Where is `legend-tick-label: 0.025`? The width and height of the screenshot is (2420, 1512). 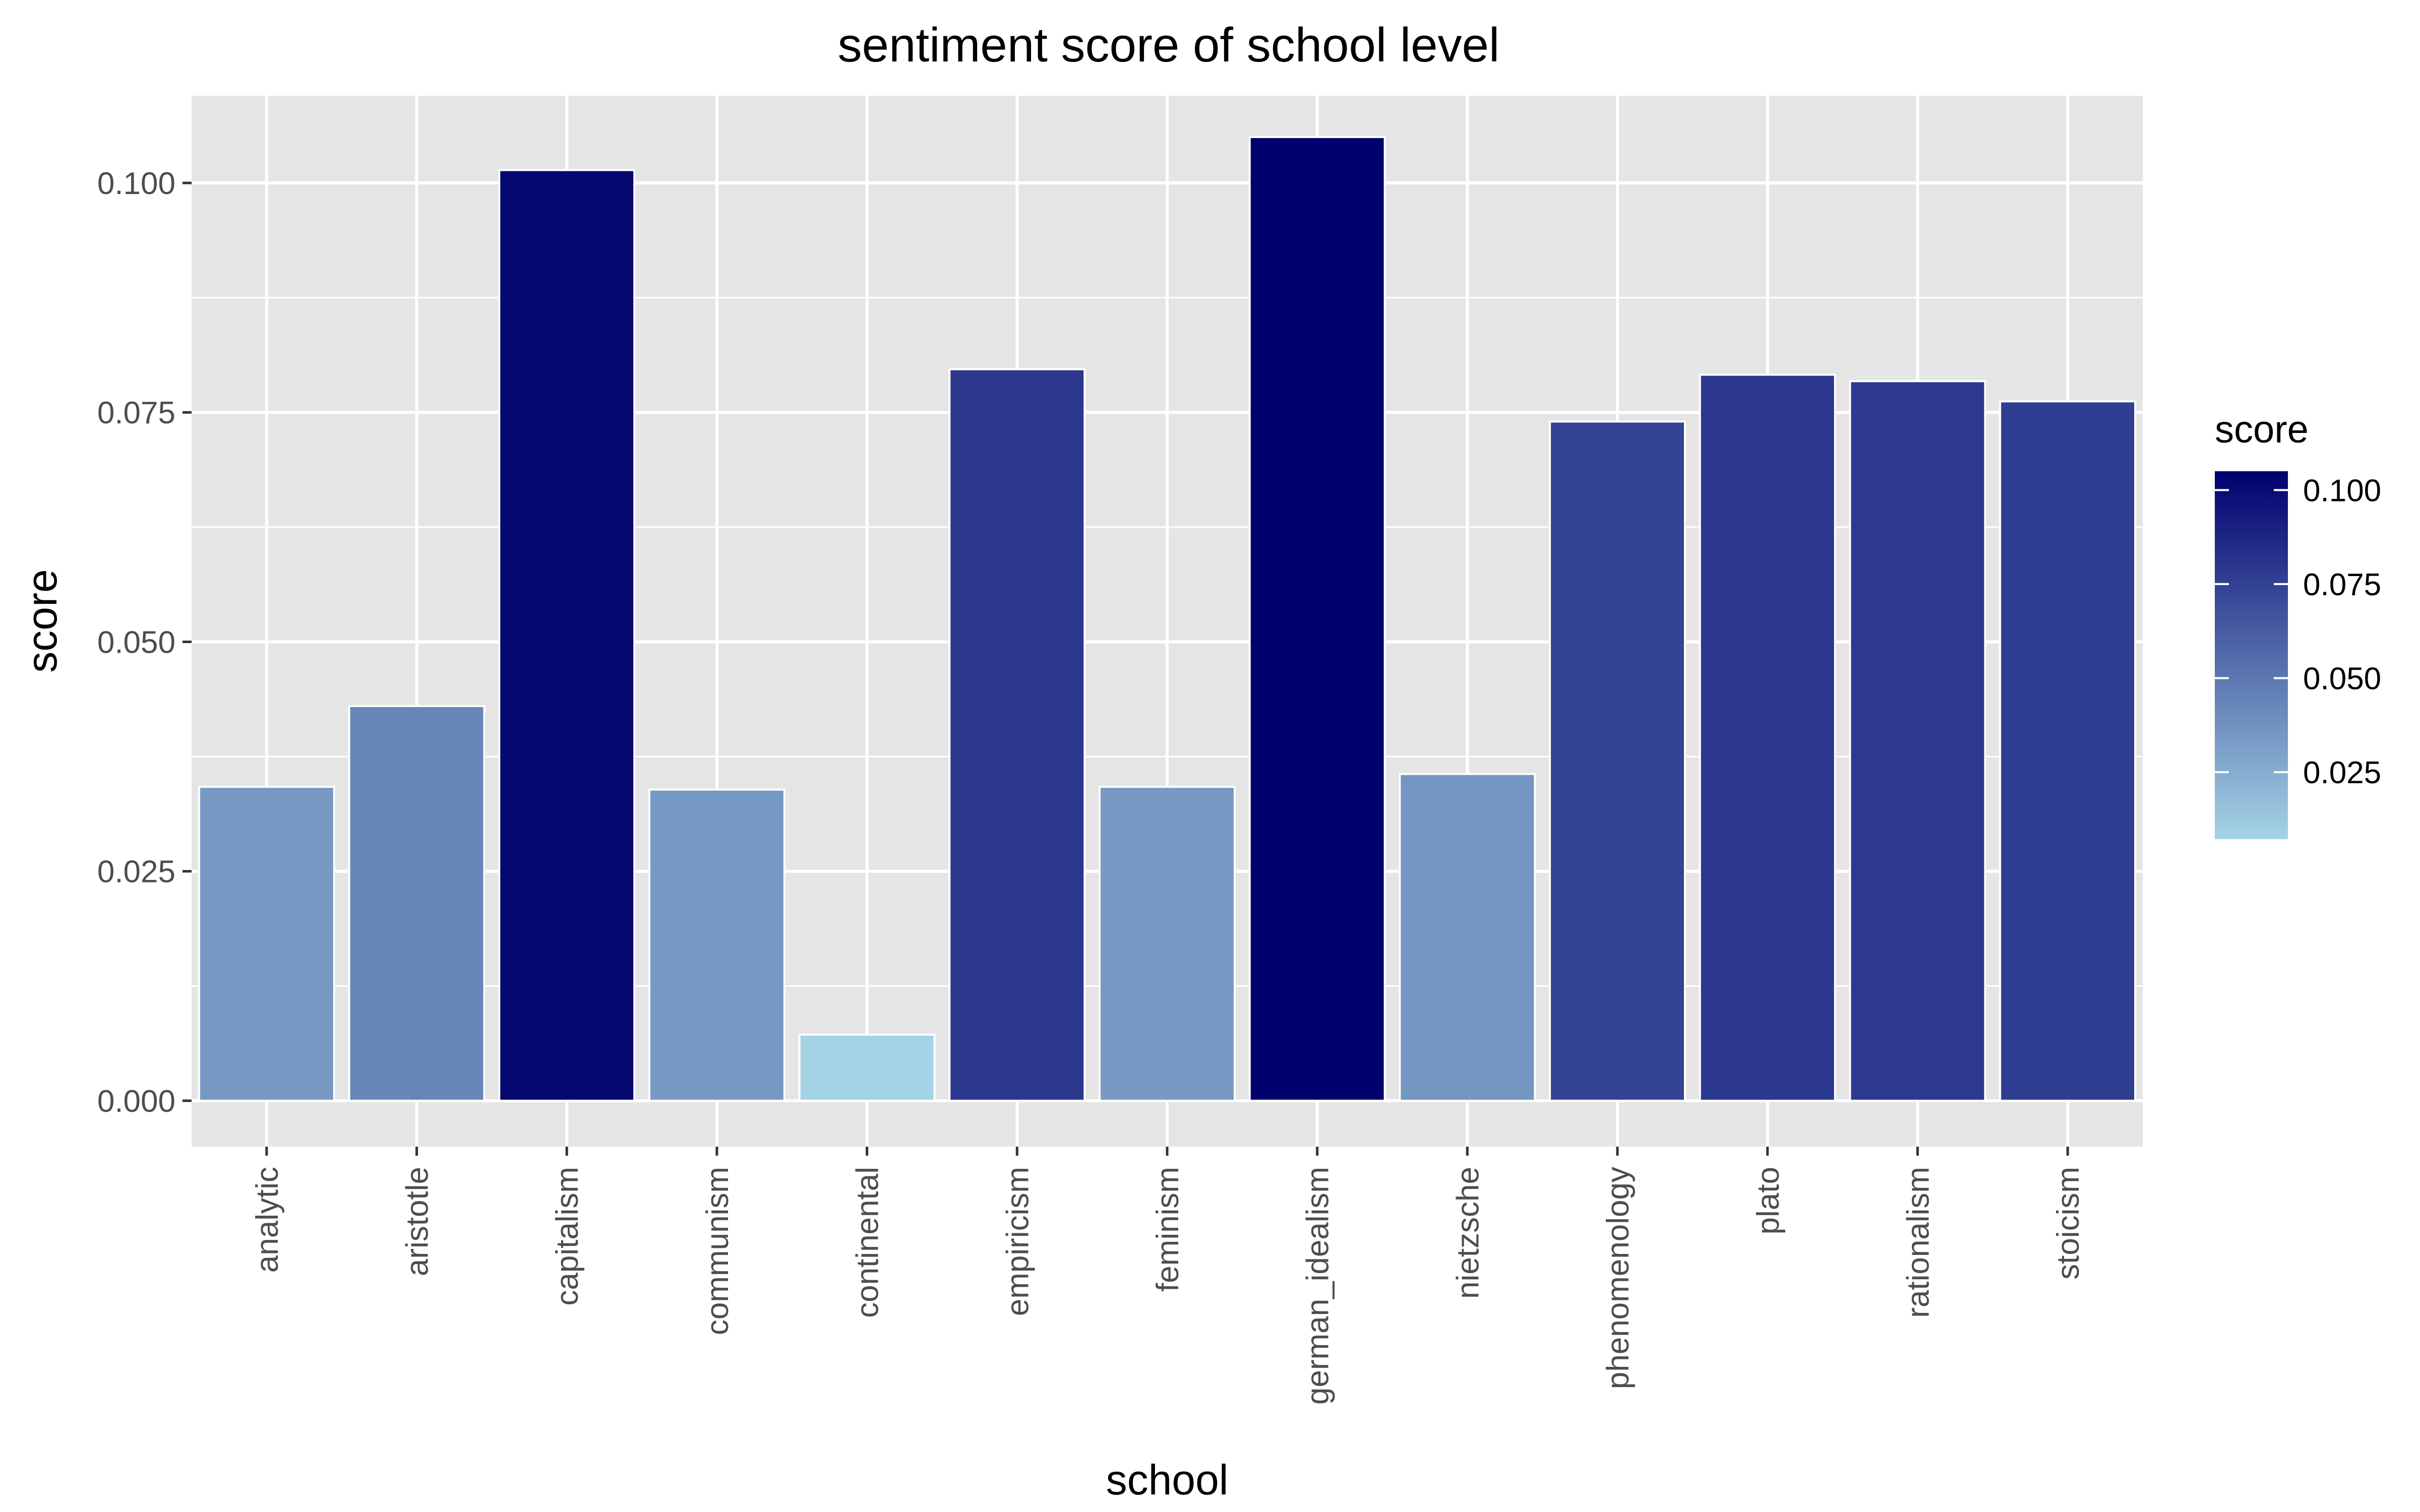 legend-tick-label: 0.025 is located at coordinates (2342, 772).